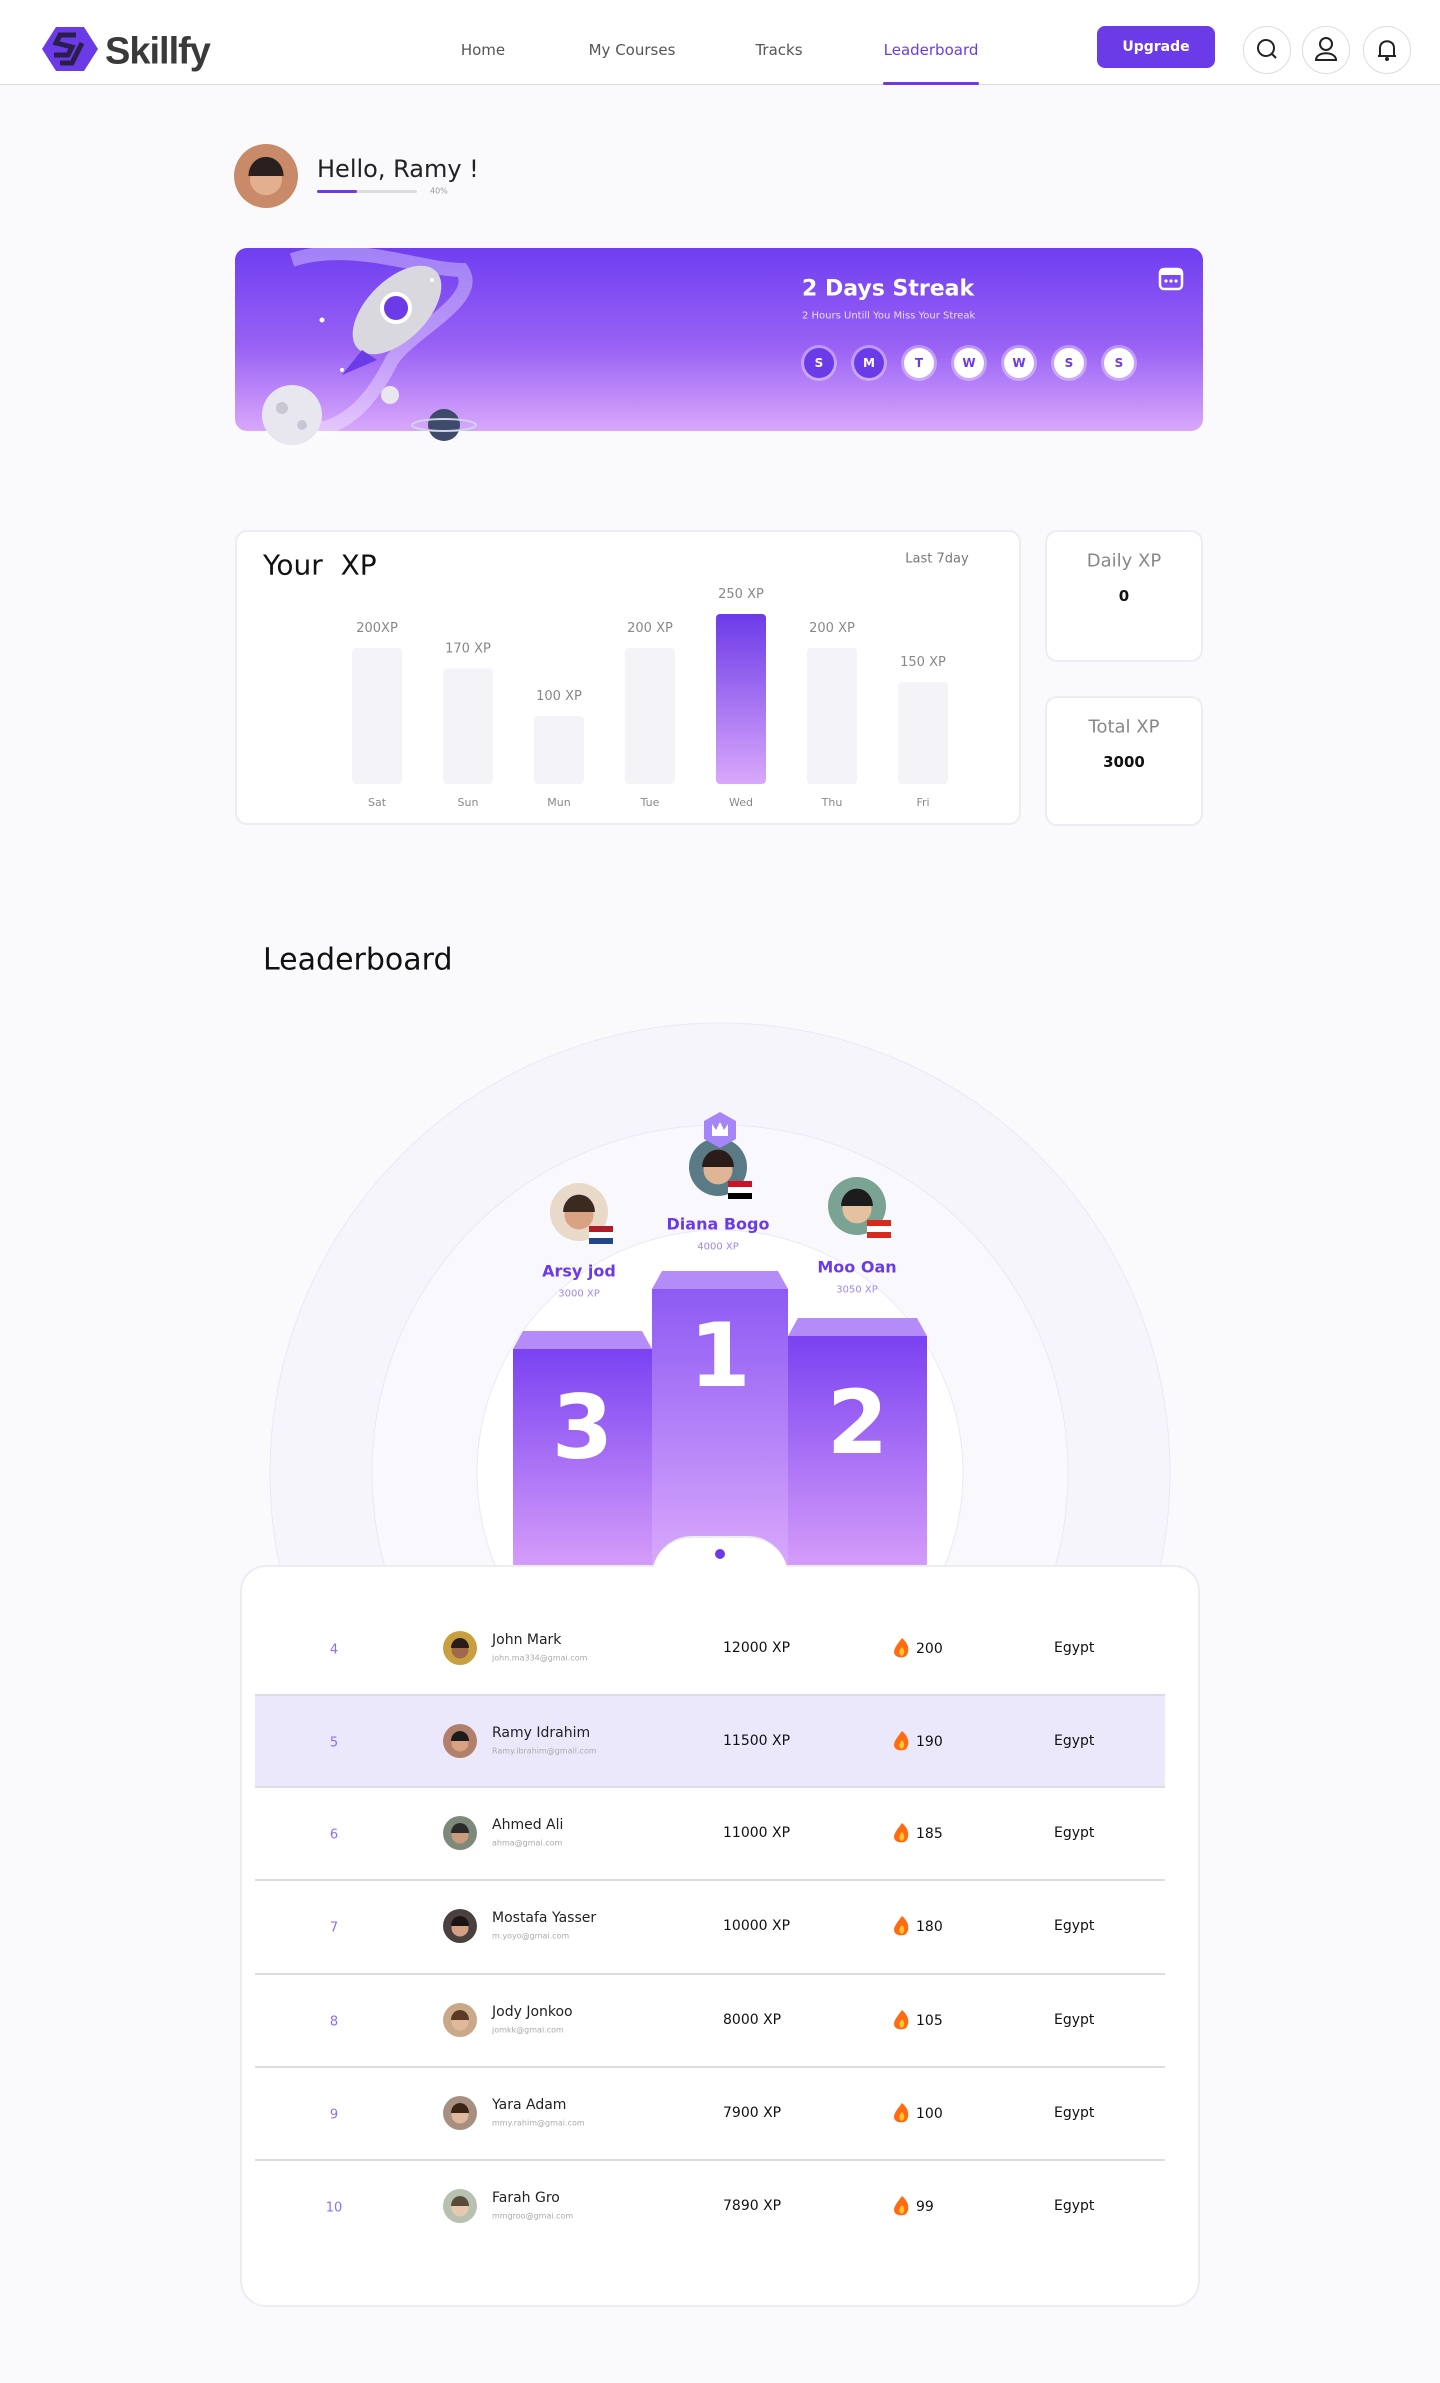 The height and width of the screenshot is (2383, 1440). What do you see at coordinates (367, 191) in the screenshot?
I see `progress-track` at bounding box center [367, 191].